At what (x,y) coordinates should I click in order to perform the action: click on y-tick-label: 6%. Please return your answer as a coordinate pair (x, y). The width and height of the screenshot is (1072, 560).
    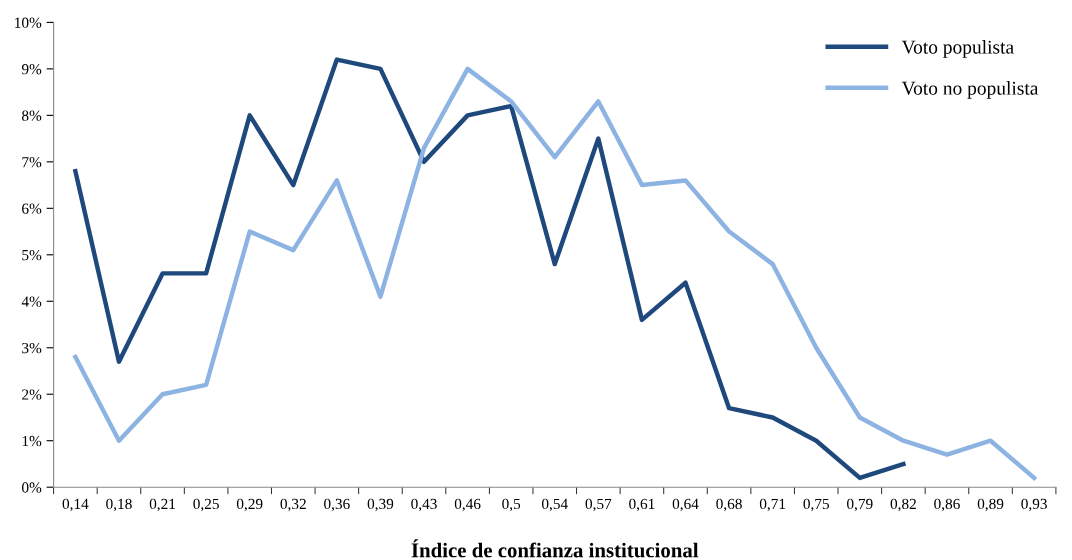
    Looking at the image, I should click on (32, 208).